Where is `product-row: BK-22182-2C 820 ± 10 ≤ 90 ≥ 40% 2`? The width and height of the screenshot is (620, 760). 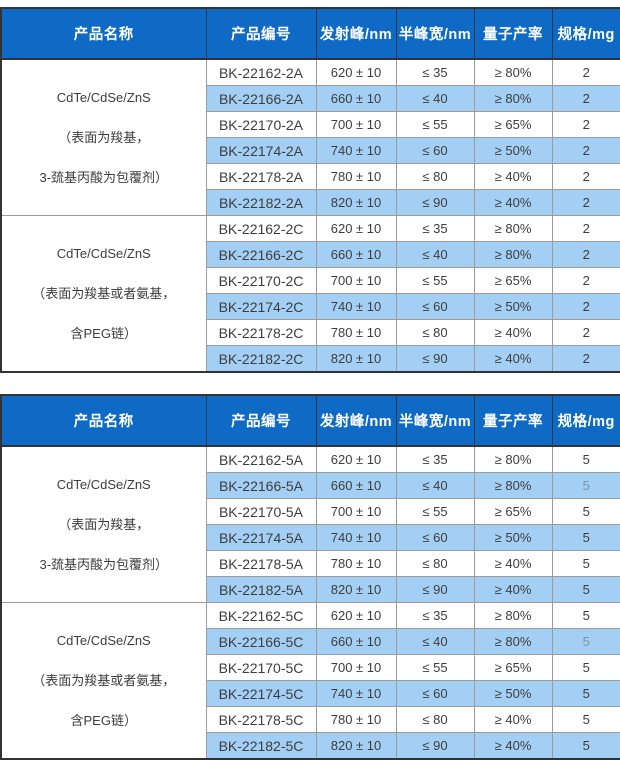 product-row: BK-22182-2C 820 ± 10 ≤ 90 ≥ 40% 2 is located at coordinates (310, 359).